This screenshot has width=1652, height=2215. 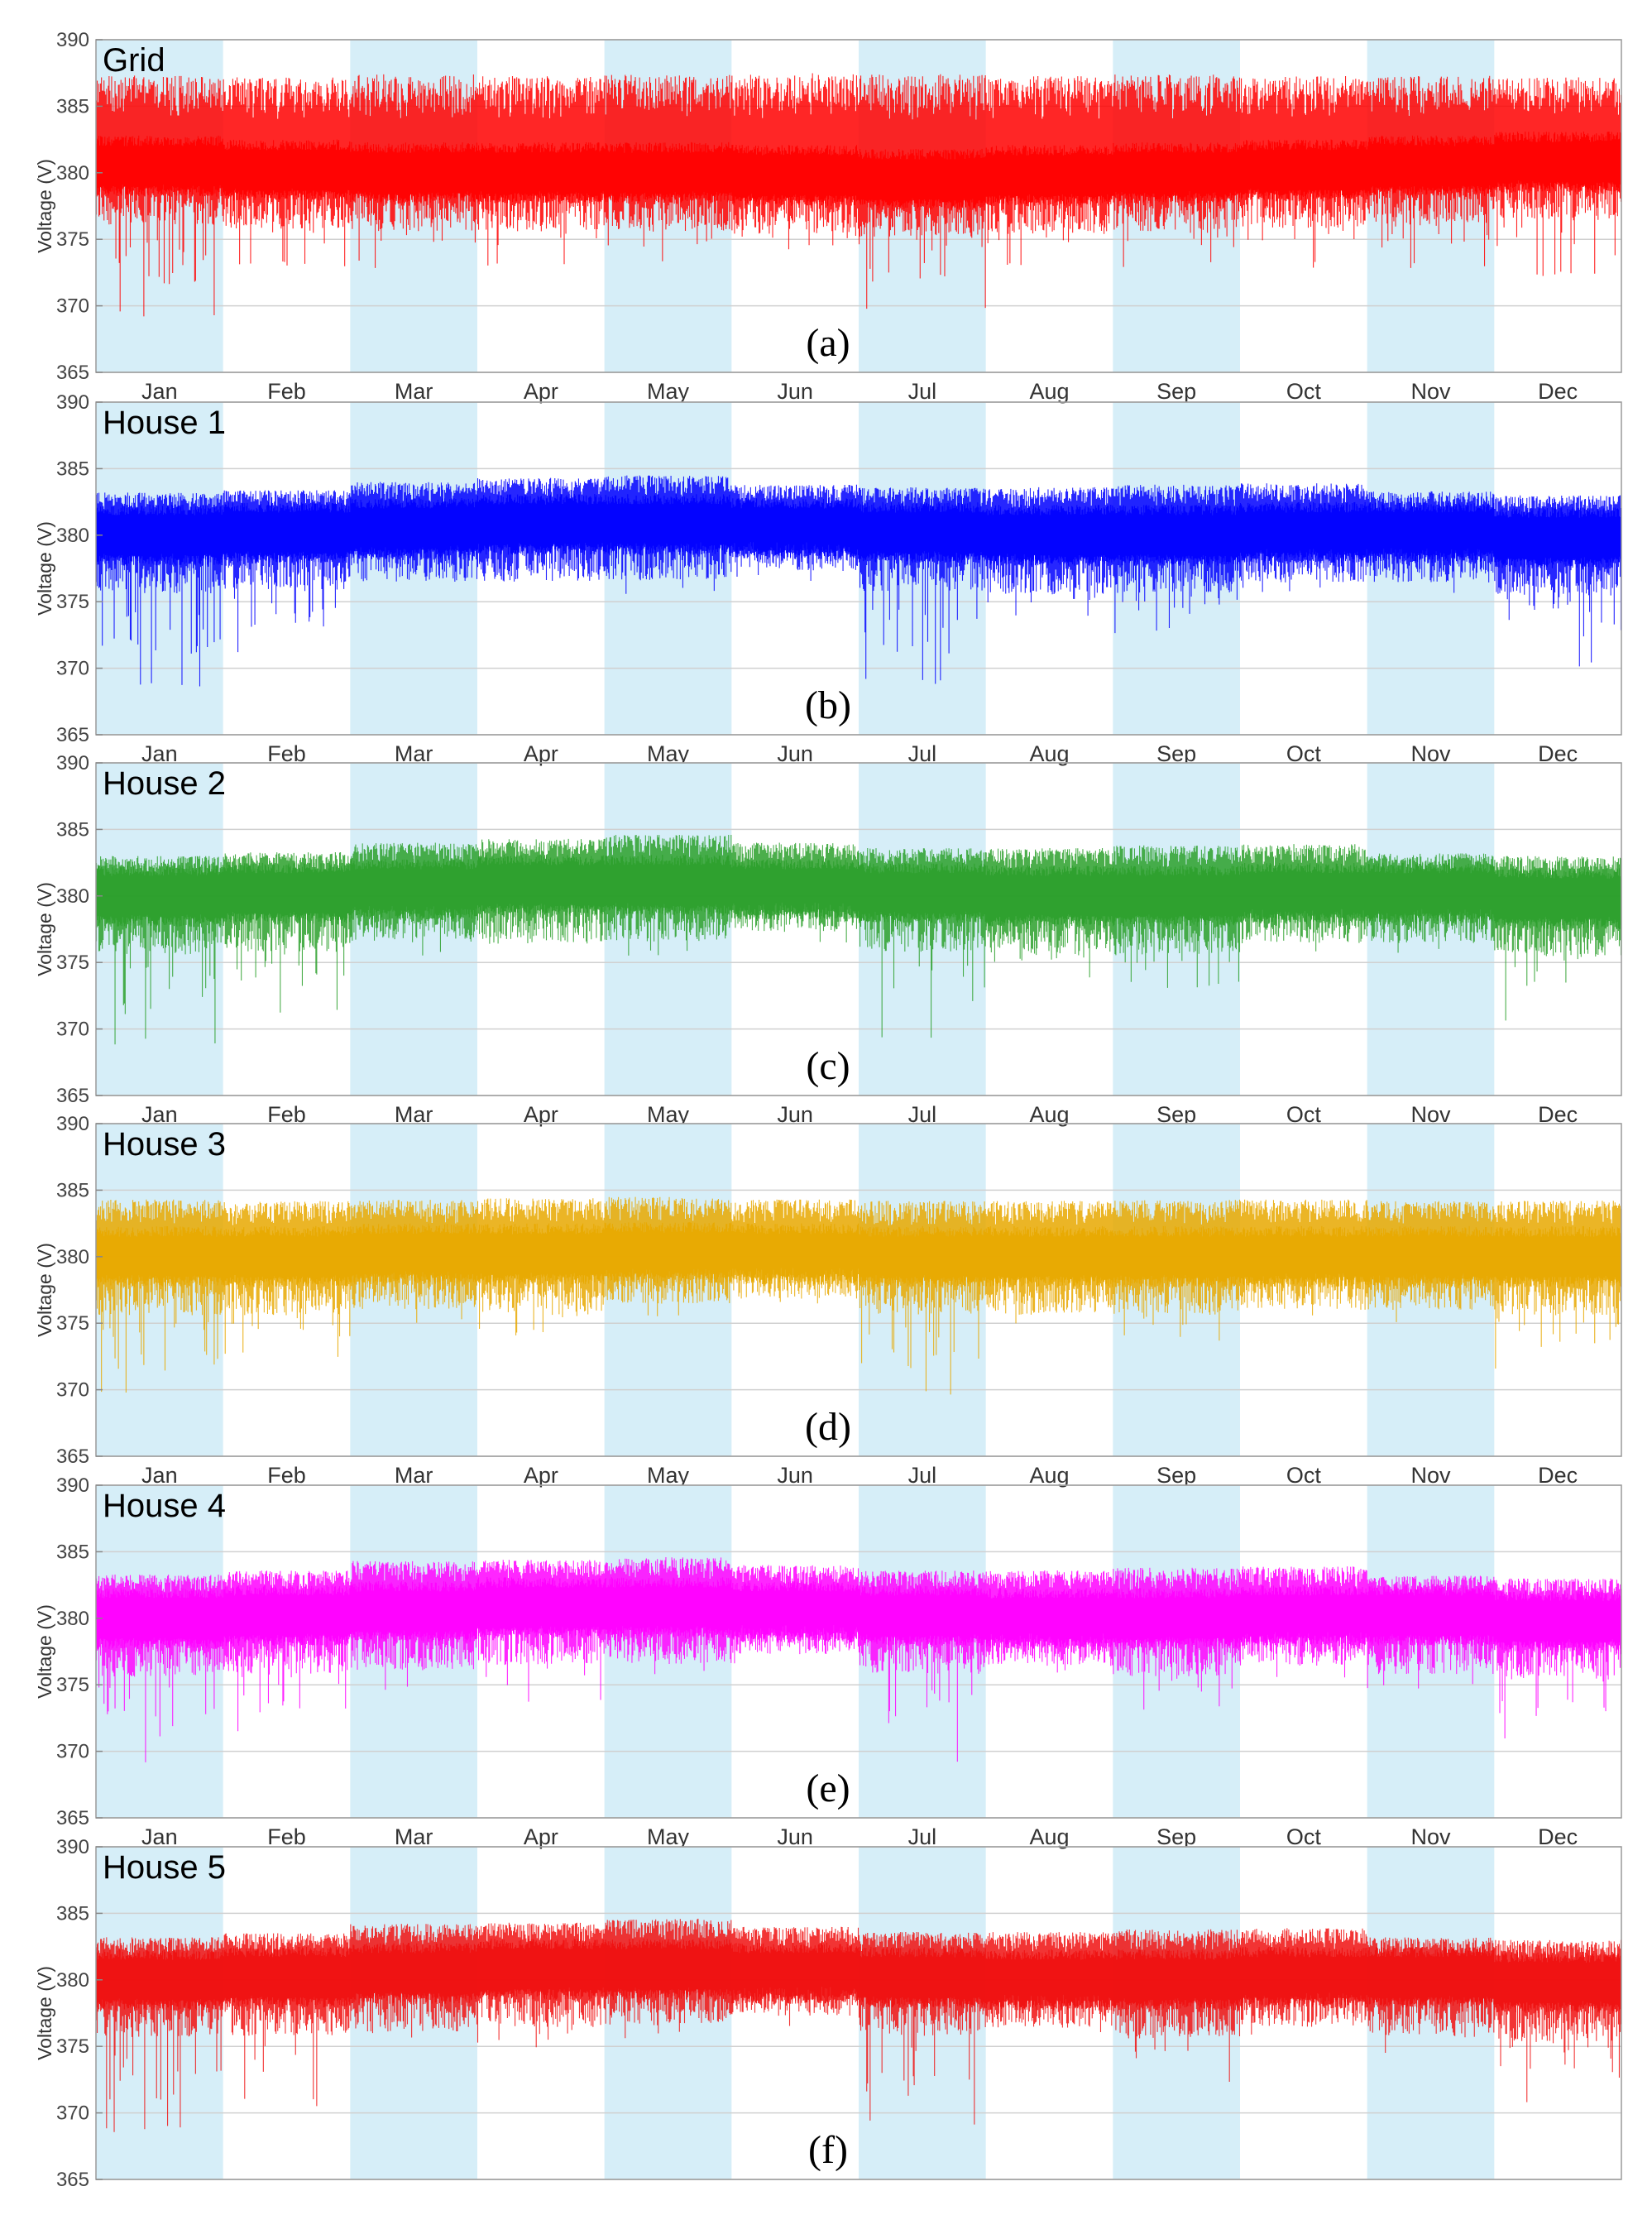 I want to click on month-band, so click(x=413, y=930).